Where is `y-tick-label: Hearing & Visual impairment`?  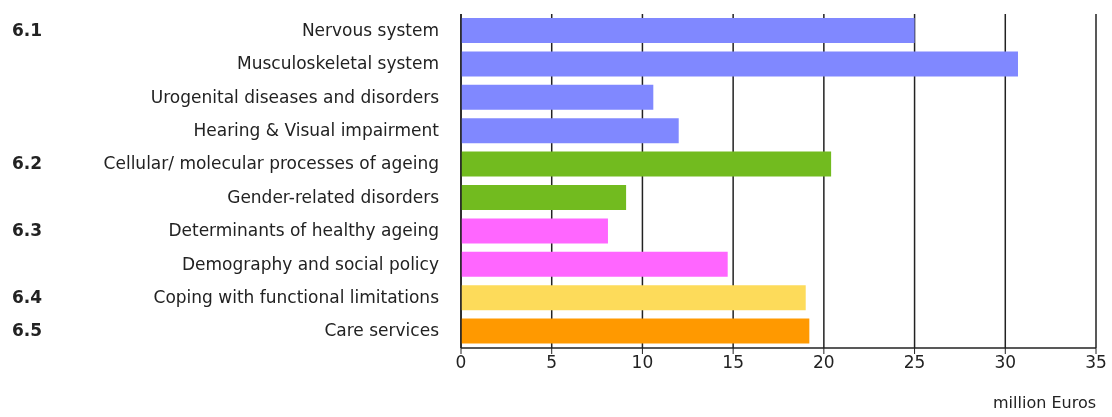 y-tick-label: Hearing & Visual impairment is located at coordinates (316, 129).